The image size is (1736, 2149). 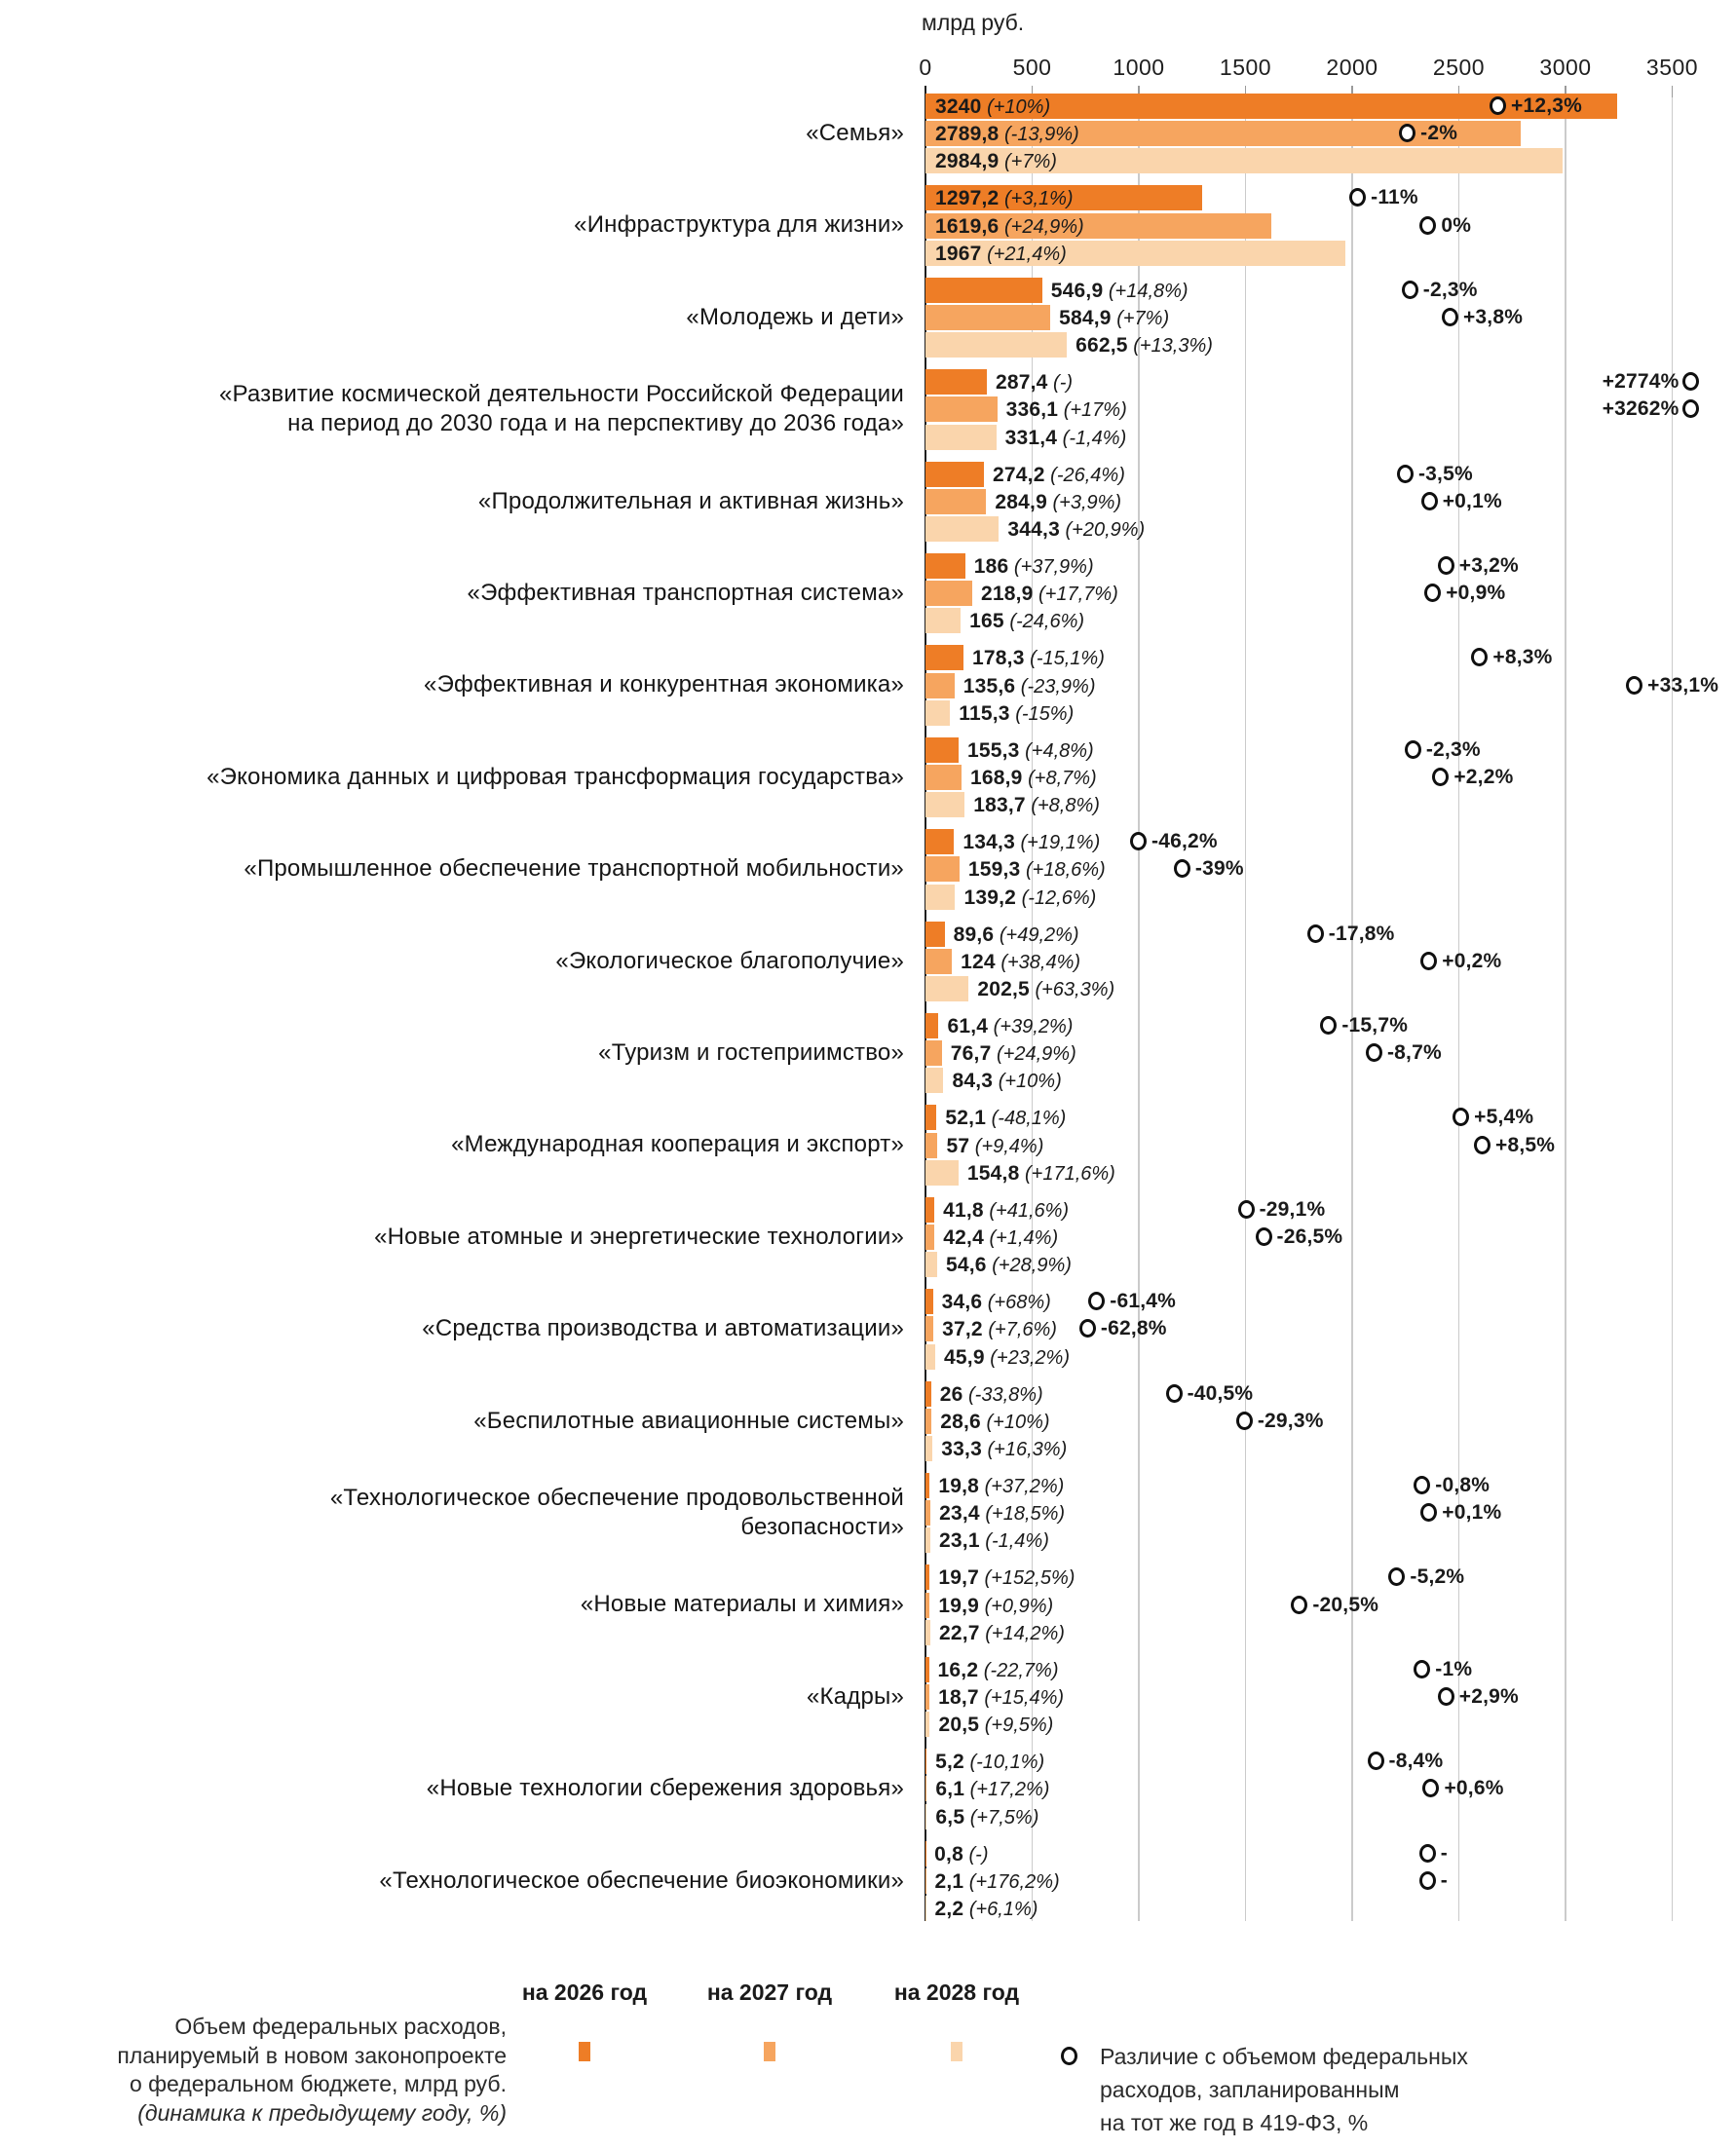 What do you see at coordinates (1056, 750) in the screenshot?
I see `bar-delta-value: (+4,8%)` at bounding box center [1056, 750].